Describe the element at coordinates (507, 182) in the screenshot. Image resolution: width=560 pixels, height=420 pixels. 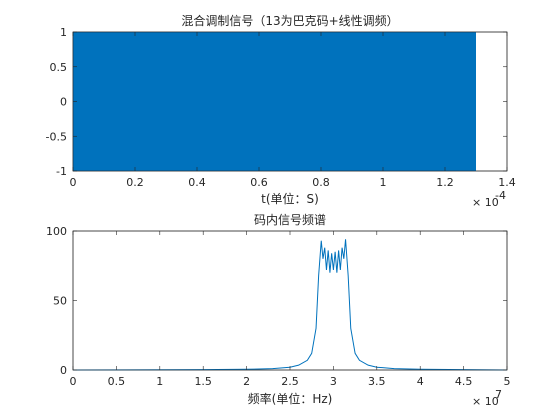
I see `x-tick-label: 1.4` at that location.